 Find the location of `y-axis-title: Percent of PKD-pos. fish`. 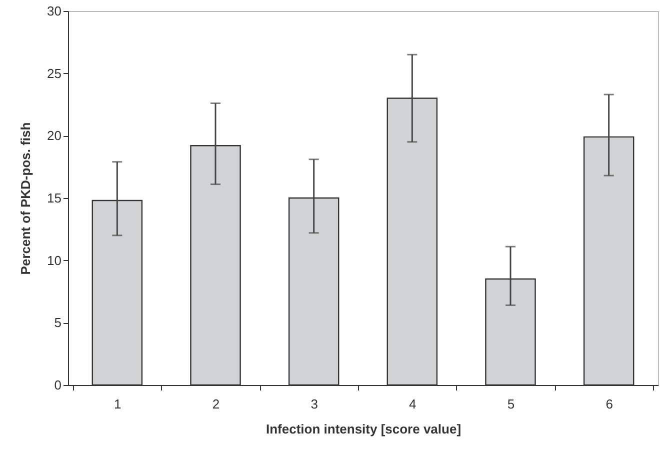

y-axis-title: Percent of PKD-pos. fish is located at coordinates (26, 198).